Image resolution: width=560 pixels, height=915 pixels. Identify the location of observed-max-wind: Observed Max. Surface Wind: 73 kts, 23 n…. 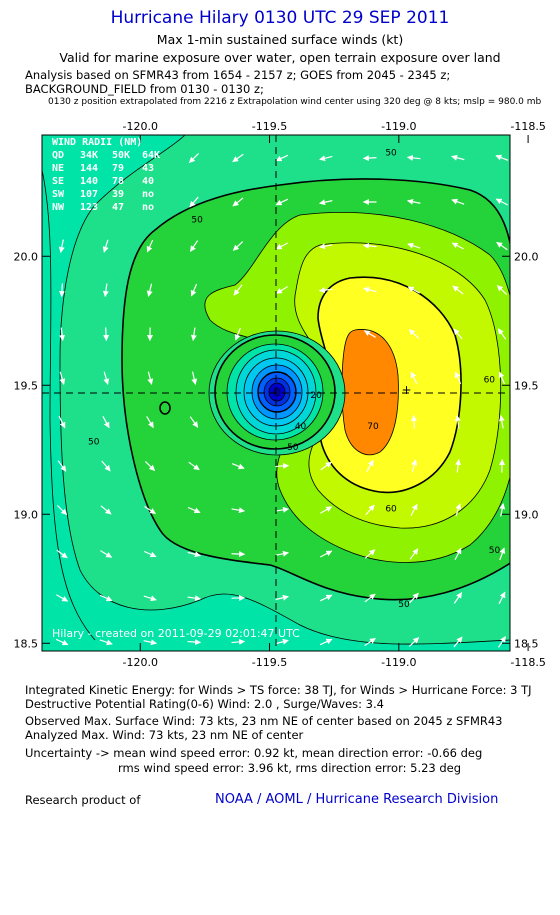
(264, 721).